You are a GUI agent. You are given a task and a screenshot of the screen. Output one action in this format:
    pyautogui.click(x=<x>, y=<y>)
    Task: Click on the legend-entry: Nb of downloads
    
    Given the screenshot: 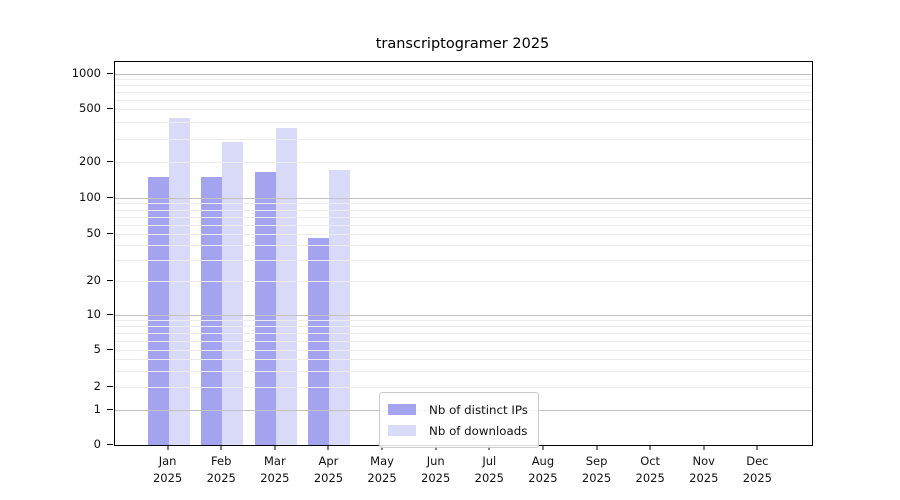 What is the action you would take?
    pyautogui.click(x=458, y=430)
    